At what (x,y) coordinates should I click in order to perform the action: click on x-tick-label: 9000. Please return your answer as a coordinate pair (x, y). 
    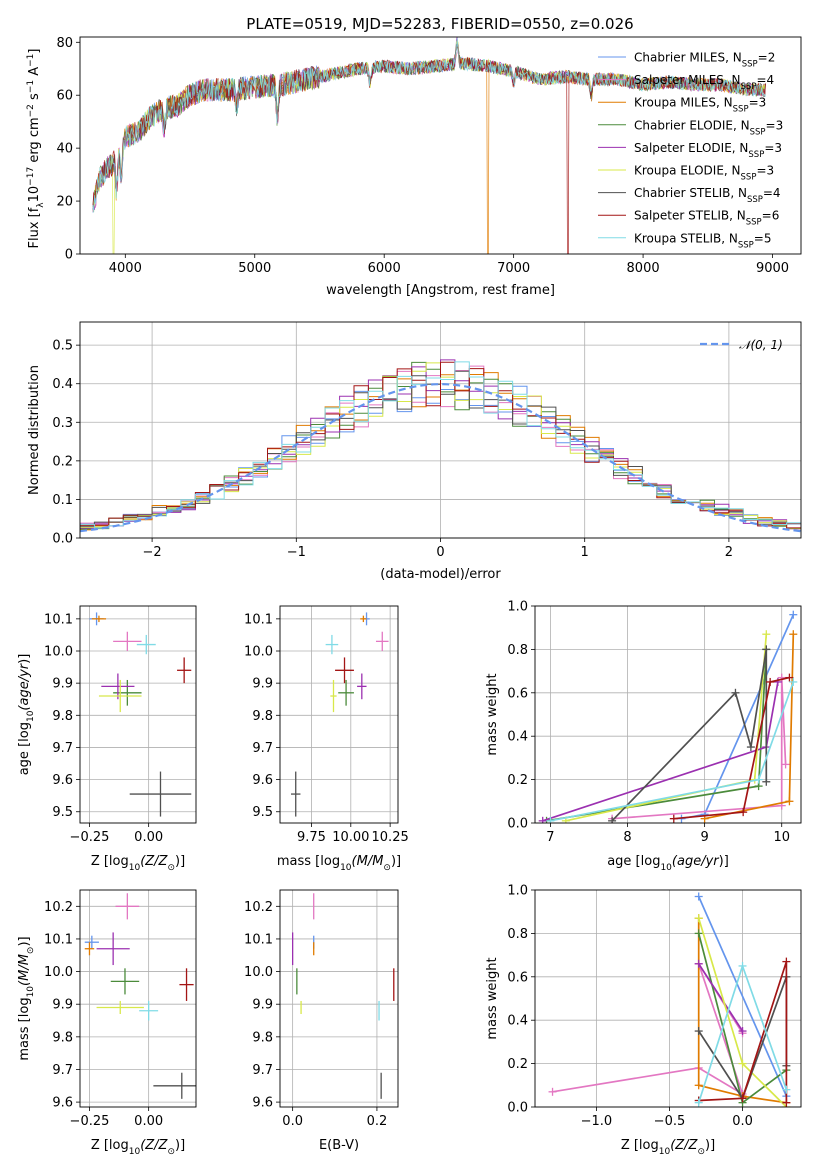
    Looking at the image, I should click on (772, 268).